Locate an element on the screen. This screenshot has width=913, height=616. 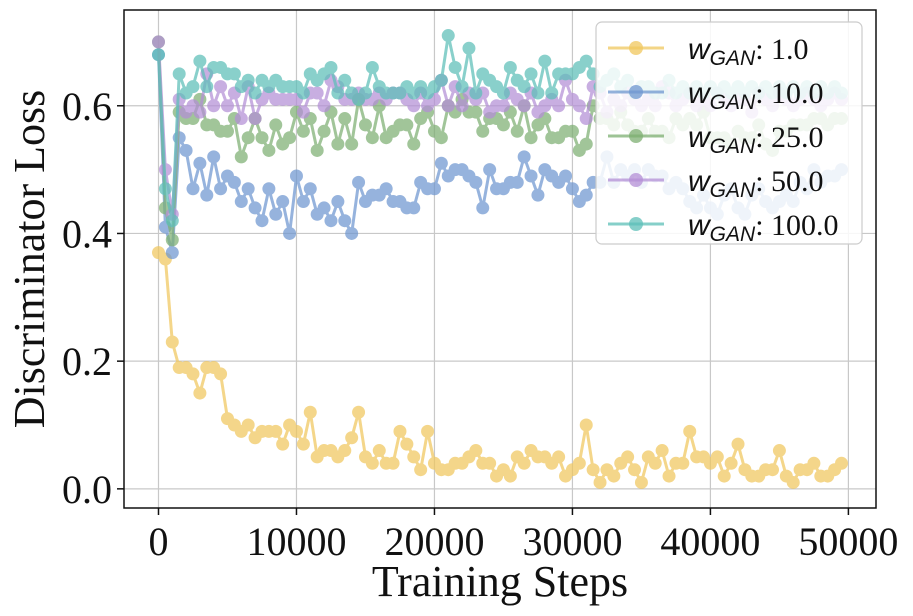
legend-item-10.0: wGAN: 10.0 is located at coordinates (716, 95).